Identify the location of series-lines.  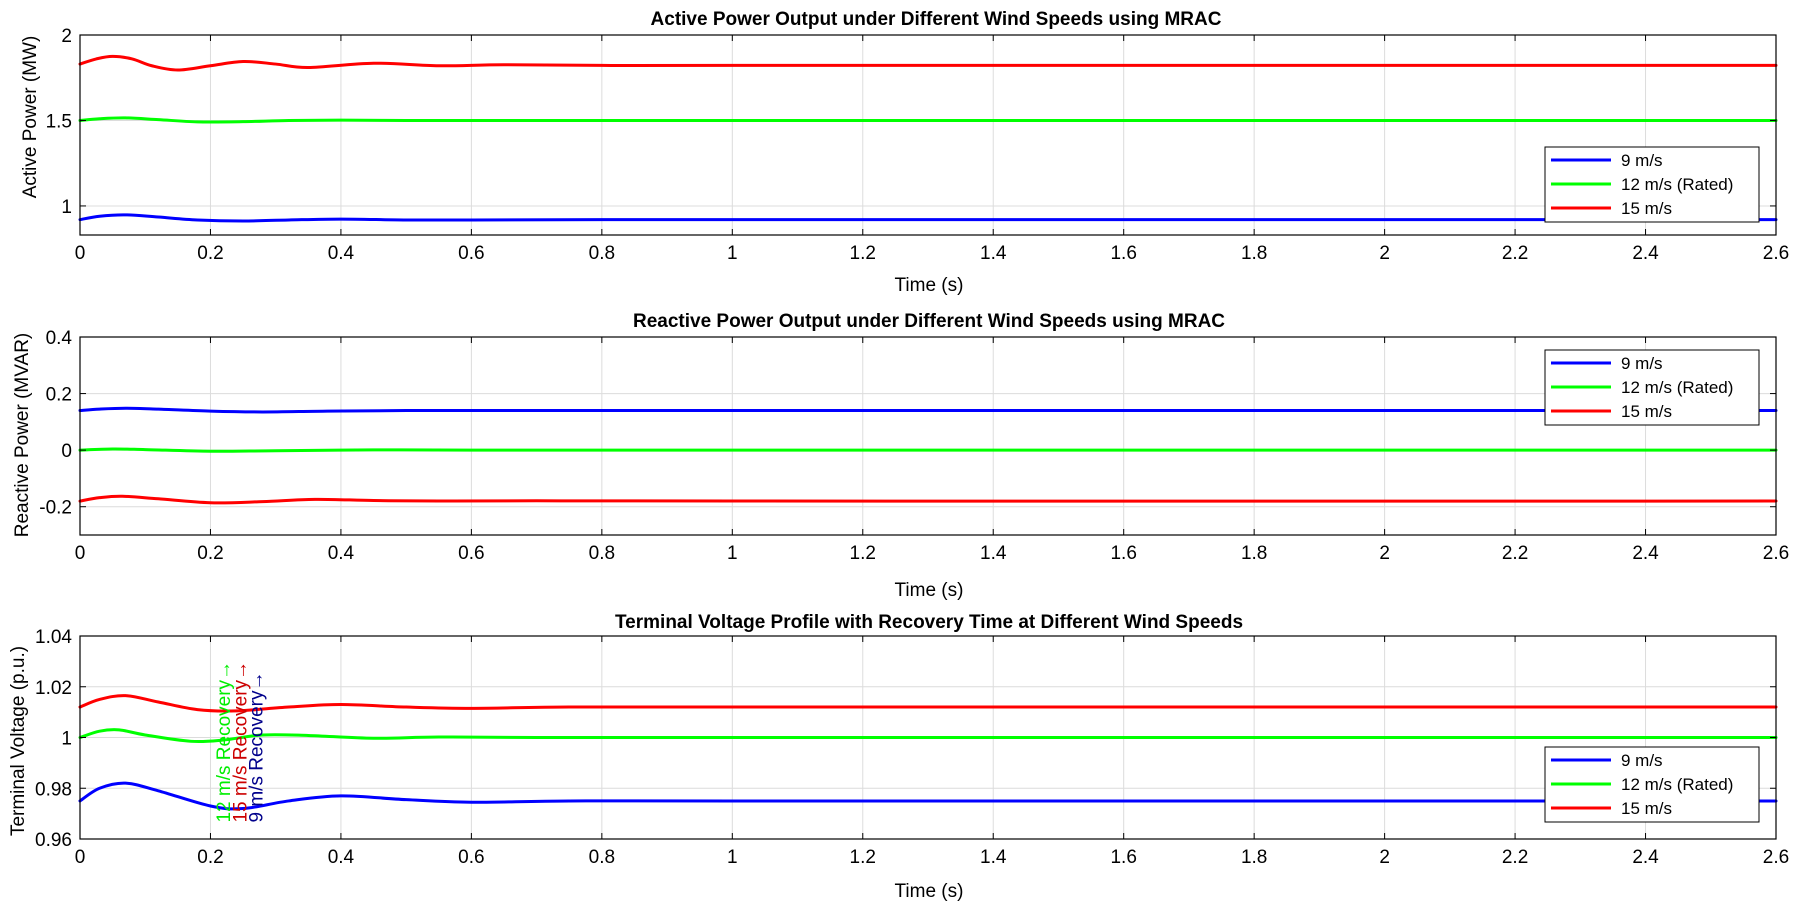
(928, 752).